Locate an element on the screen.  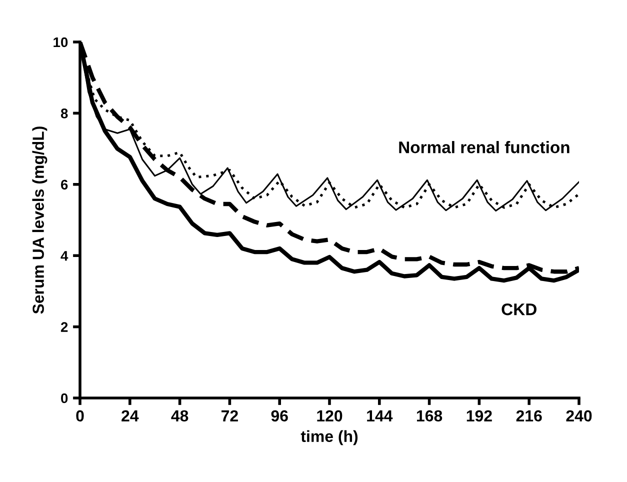
x-tick-label: 240 is located at coordinates (579, 416).